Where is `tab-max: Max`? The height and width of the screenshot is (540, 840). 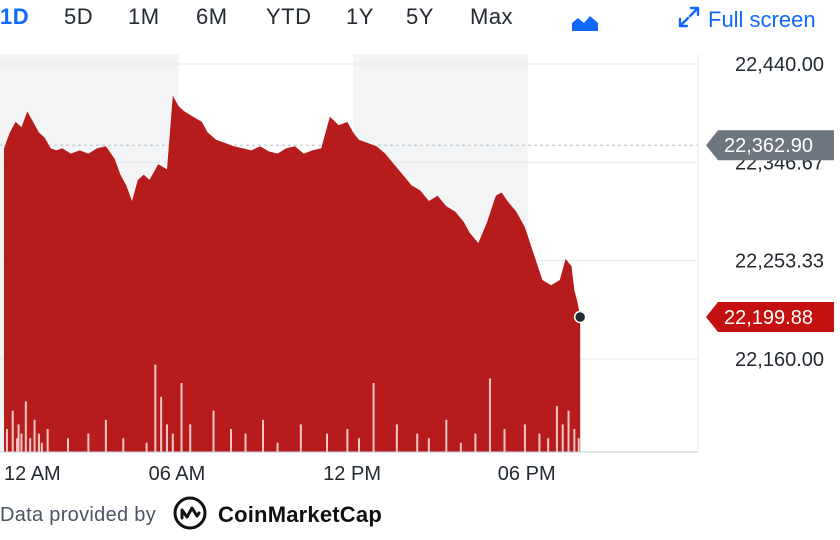 tab-max: Max is located at coordinates (492, 16).